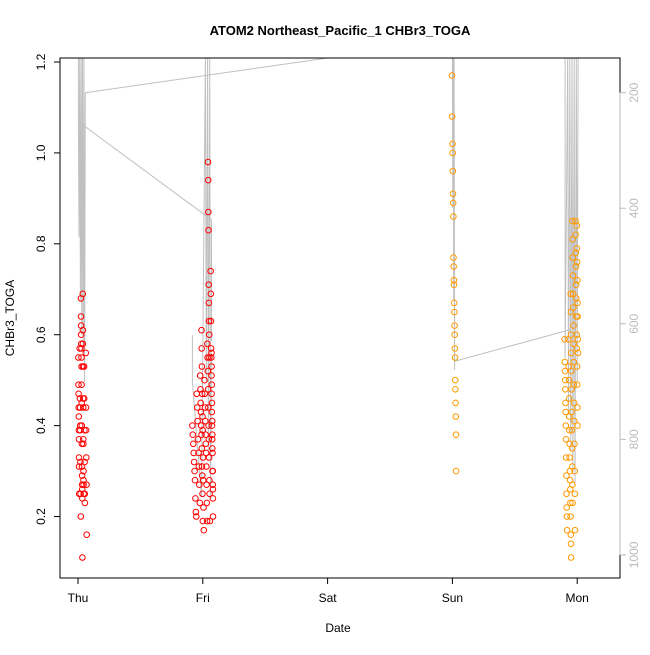  Describe the element at coordinates (145, 231) in the screenshot. I see `altitude-trace` at that location.